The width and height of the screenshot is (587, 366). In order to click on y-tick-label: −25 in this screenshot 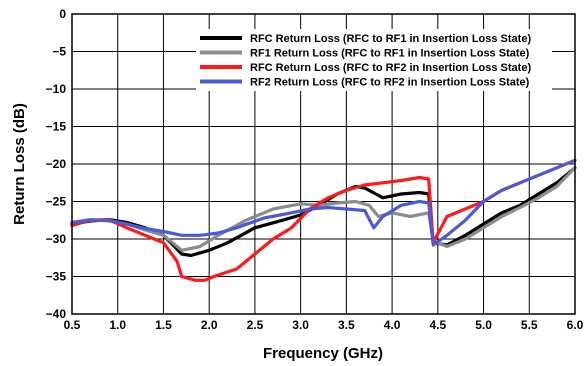, I will do `click(56, 202)`.